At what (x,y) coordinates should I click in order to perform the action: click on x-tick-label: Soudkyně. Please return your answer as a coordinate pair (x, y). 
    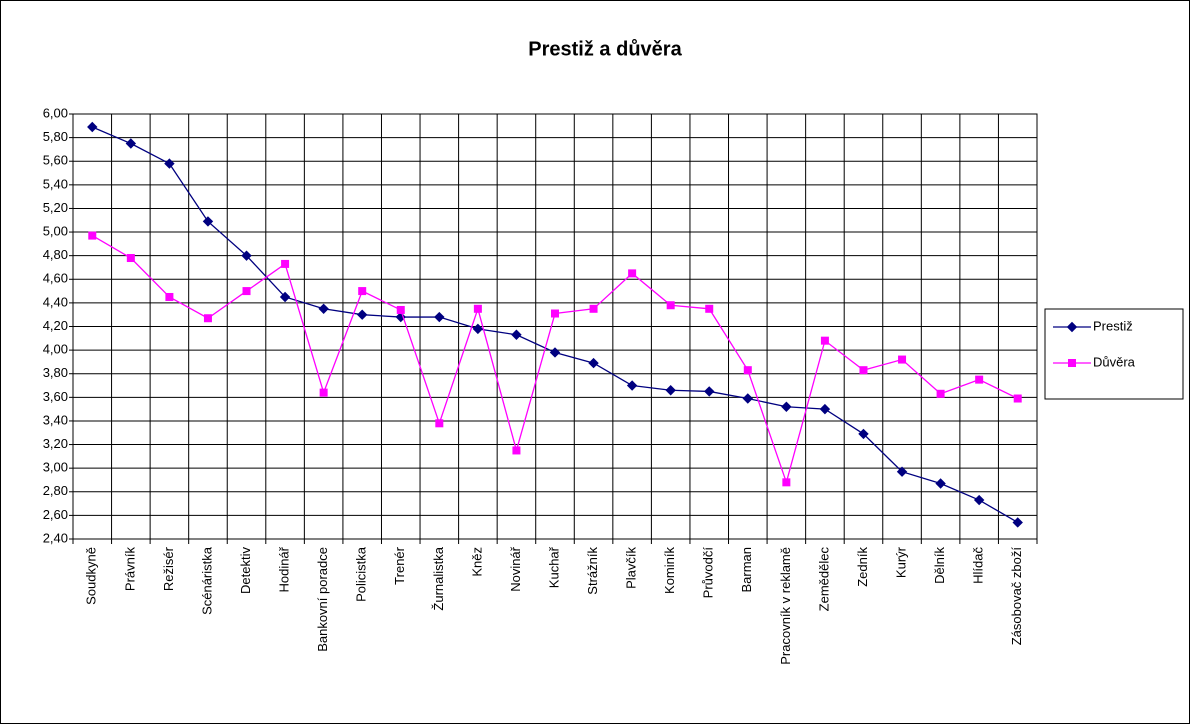
    Looking at the image, I should click on (91, 576).